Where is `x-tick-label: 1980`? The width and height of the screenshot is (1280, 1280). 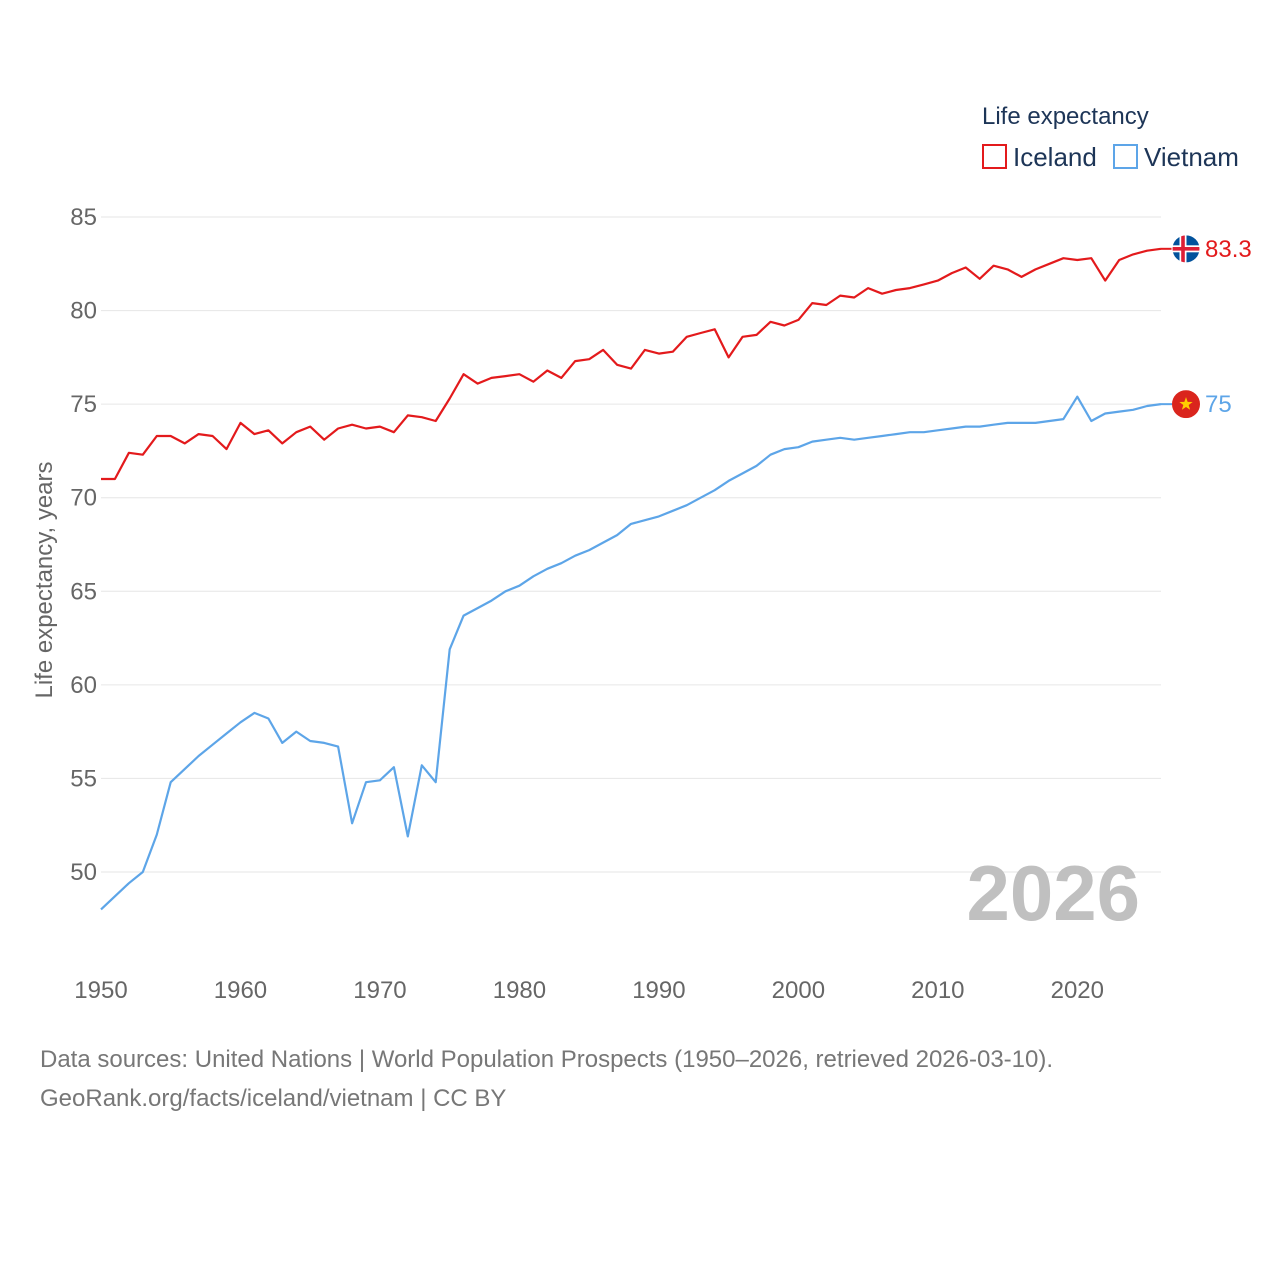
x-tick-label: 1980 is located at coordinates (519, 990).